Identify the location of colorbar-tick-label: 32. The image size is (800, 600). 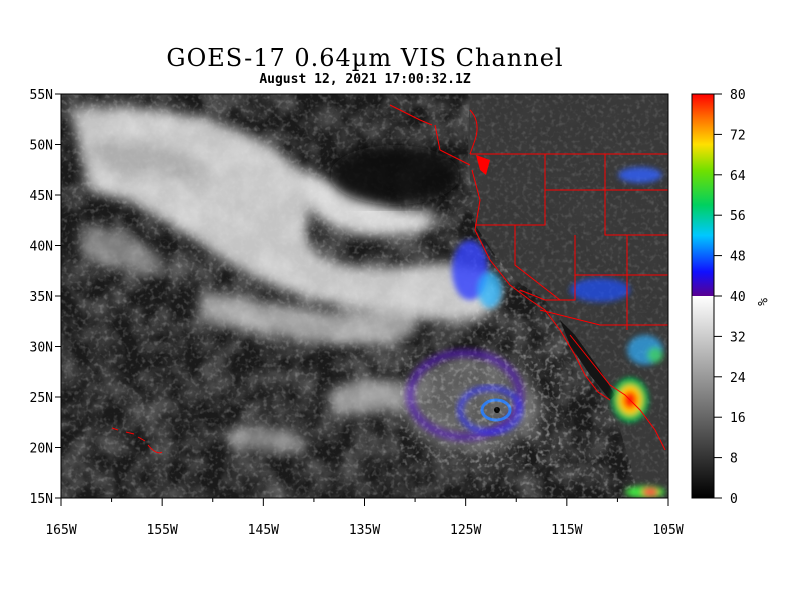
(738, 337).